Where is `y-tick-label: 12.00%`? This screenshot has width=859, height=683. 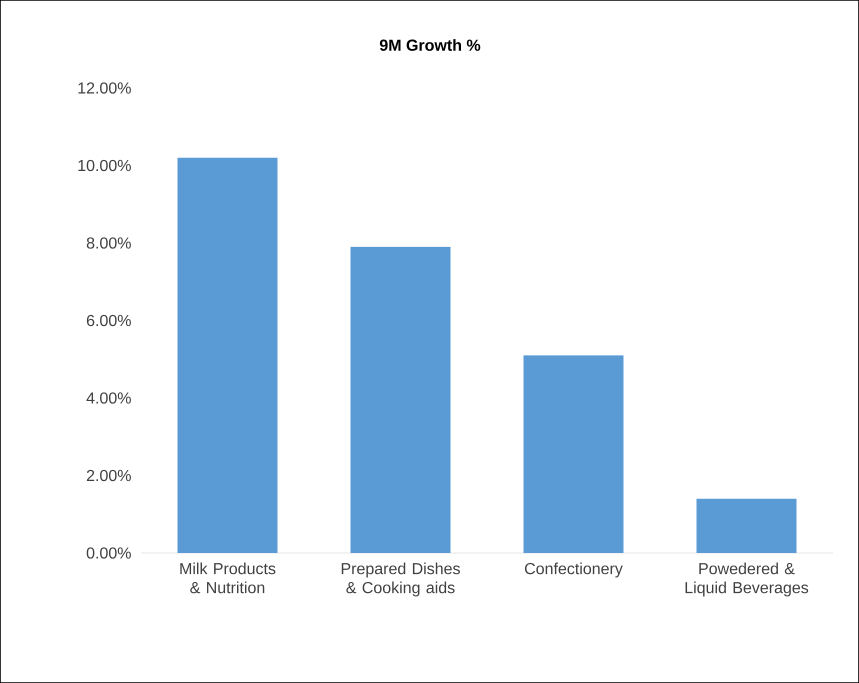 y-tick-label: 12.00% is located at coordinates (104, 88).